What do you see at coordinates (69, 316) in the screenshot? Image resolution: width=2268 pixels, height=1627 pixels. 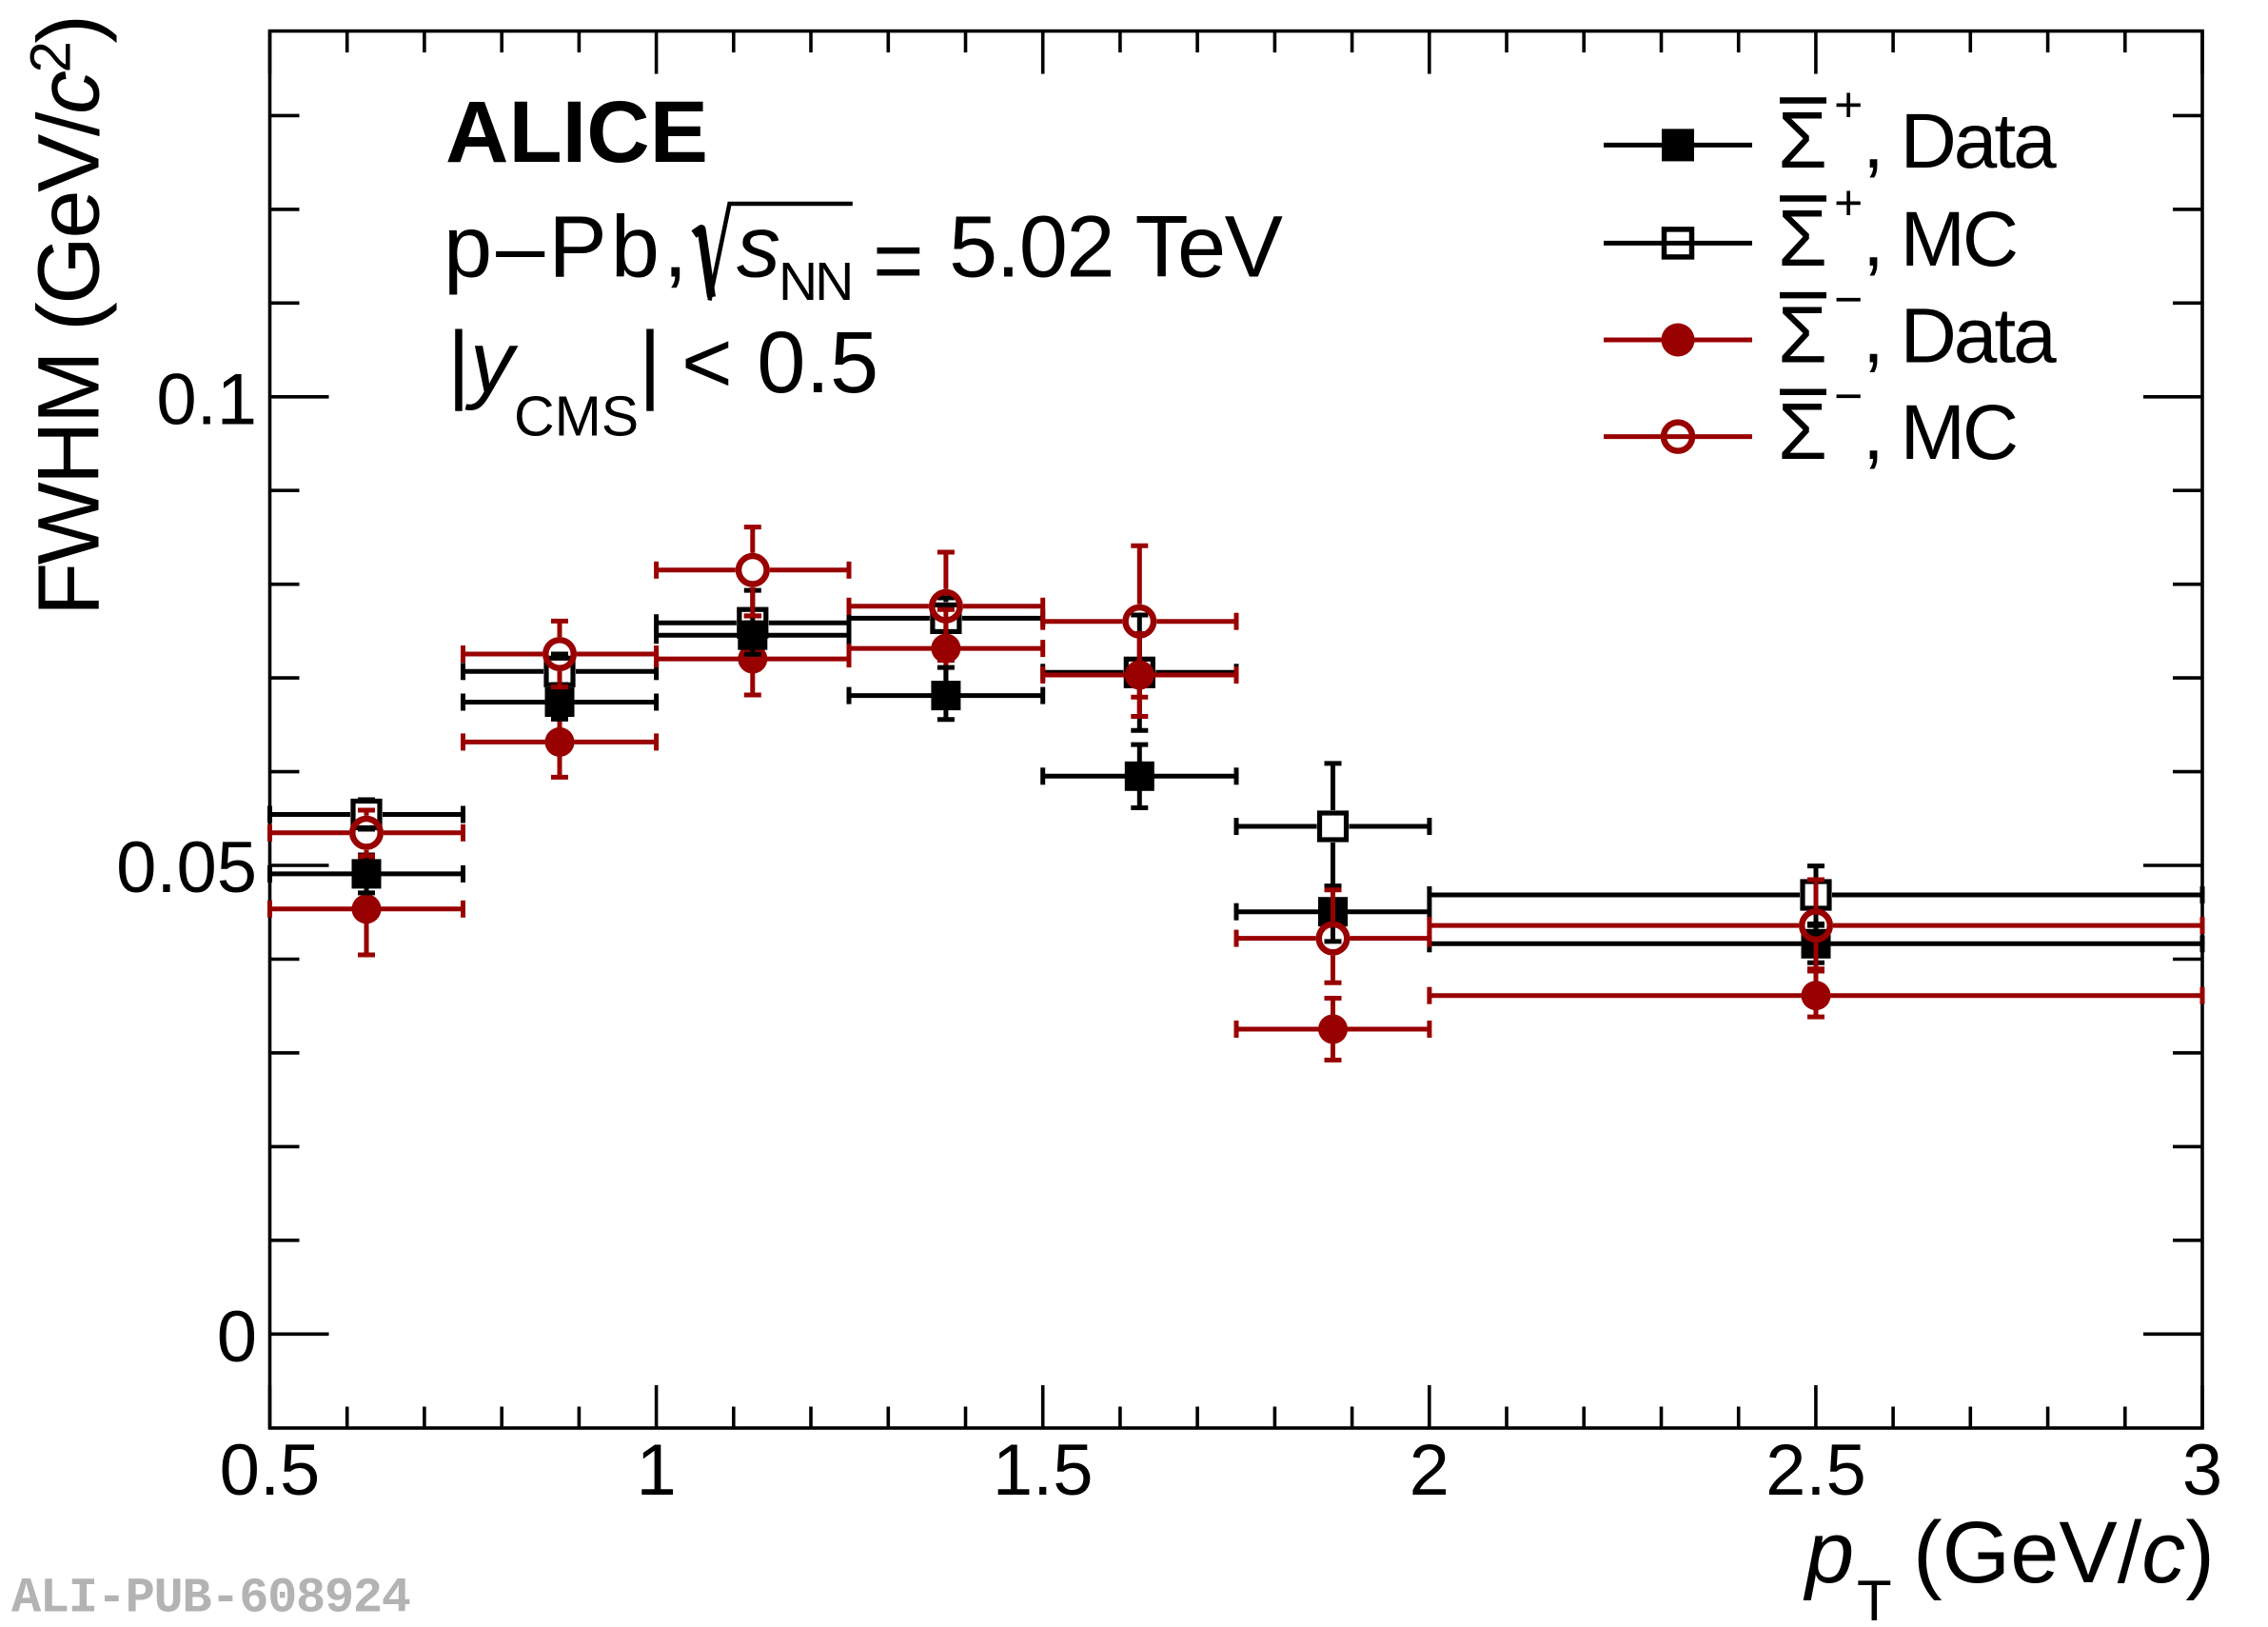 I see `svg-text: FWHM (GeV/c2)` at bounding box center [69, 316].